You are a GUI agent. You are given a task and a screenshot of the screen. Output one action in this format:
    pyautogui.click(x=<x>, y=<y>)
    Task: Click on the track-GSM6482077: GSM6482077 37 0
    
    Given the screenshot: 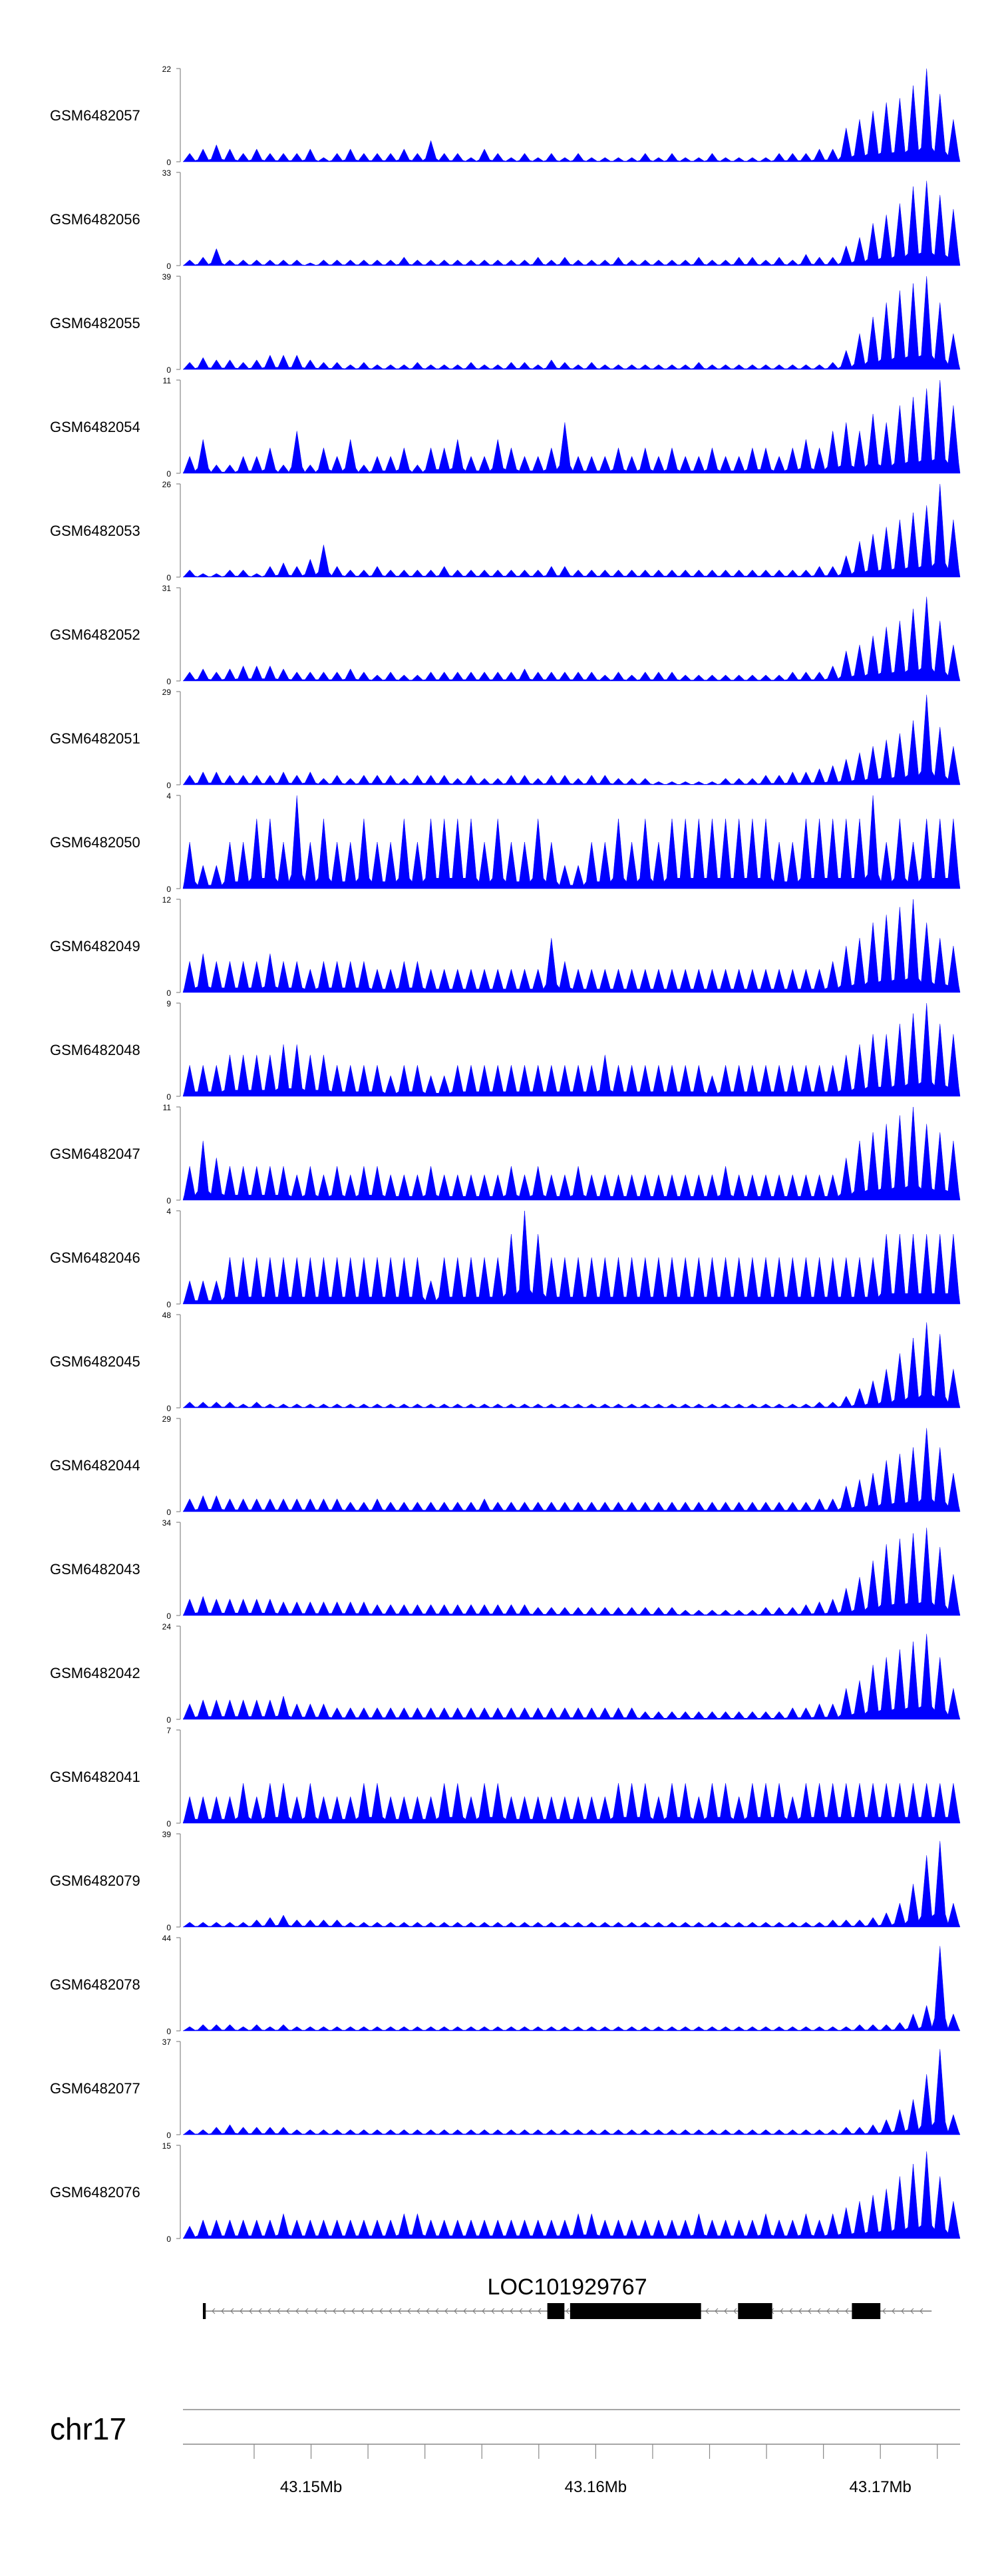 What is the action you would take?
    pyautogui.click(x=505, y=2089)
    